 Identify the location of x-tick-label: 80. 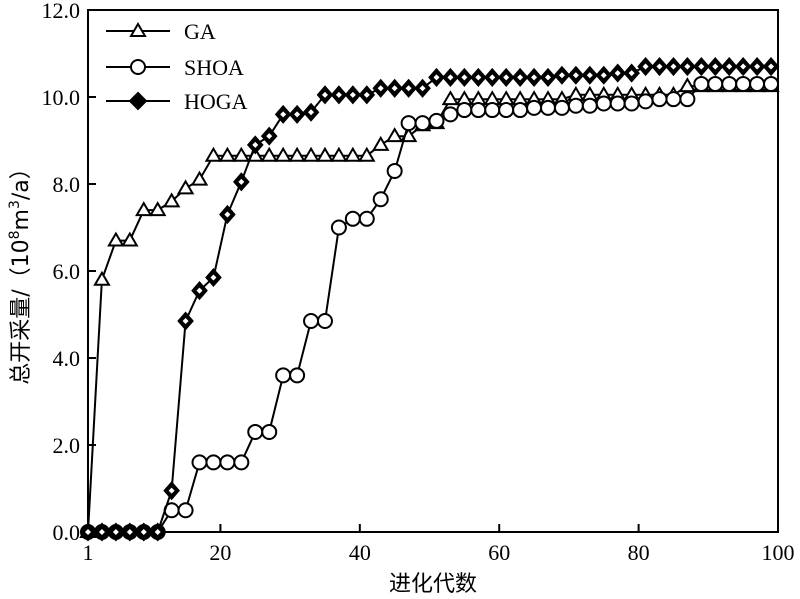
(639, 552).